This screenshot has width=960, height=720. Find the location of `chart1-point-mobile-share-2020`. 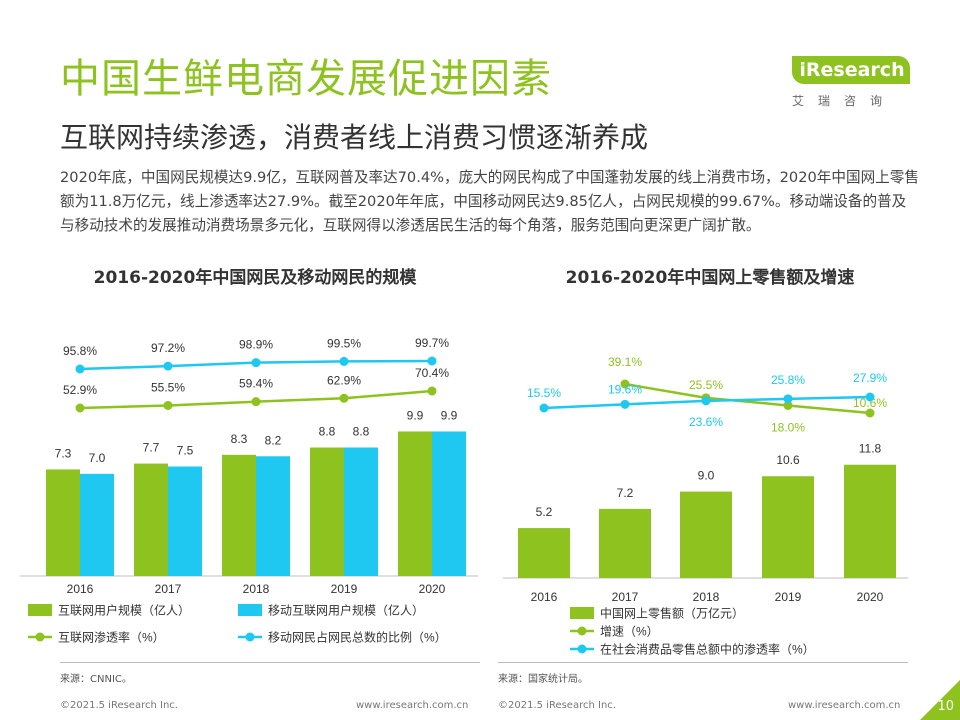

chart1-point-mobile-share-2020 is located at coordinates (432, 361).